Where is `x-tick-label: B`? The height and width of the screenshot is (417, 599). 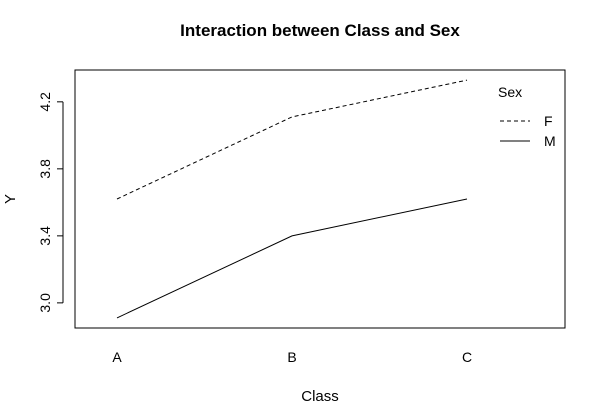 x-tick-label: B is located at coordinates (291, 357).